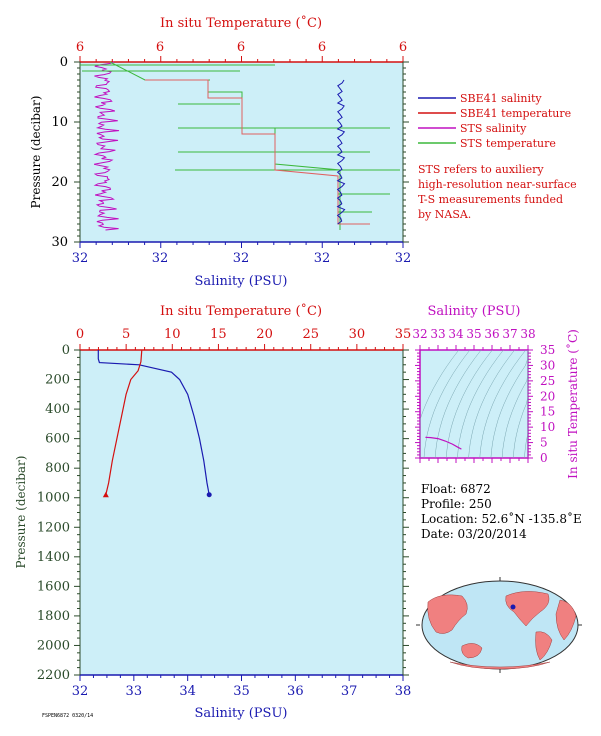 Image resolution: width=601 pixels, height=736 pixels. Describe the element at coordinates (456, 489) in the screenshot. I see `float-id: Float: 6872` at that location.